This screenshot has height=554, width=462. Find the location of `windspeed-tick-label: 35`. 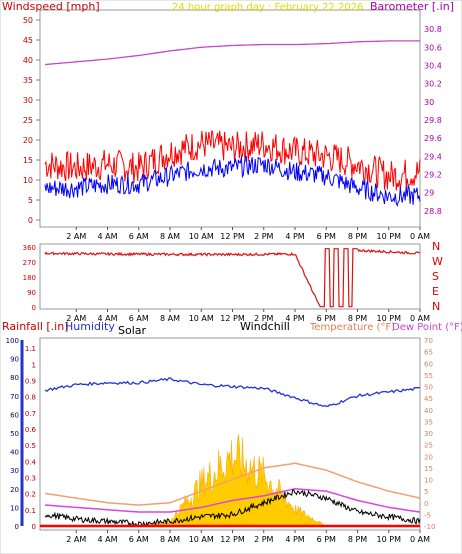

windspeed-tick-label: 35 is located at coordinates (28, 80).